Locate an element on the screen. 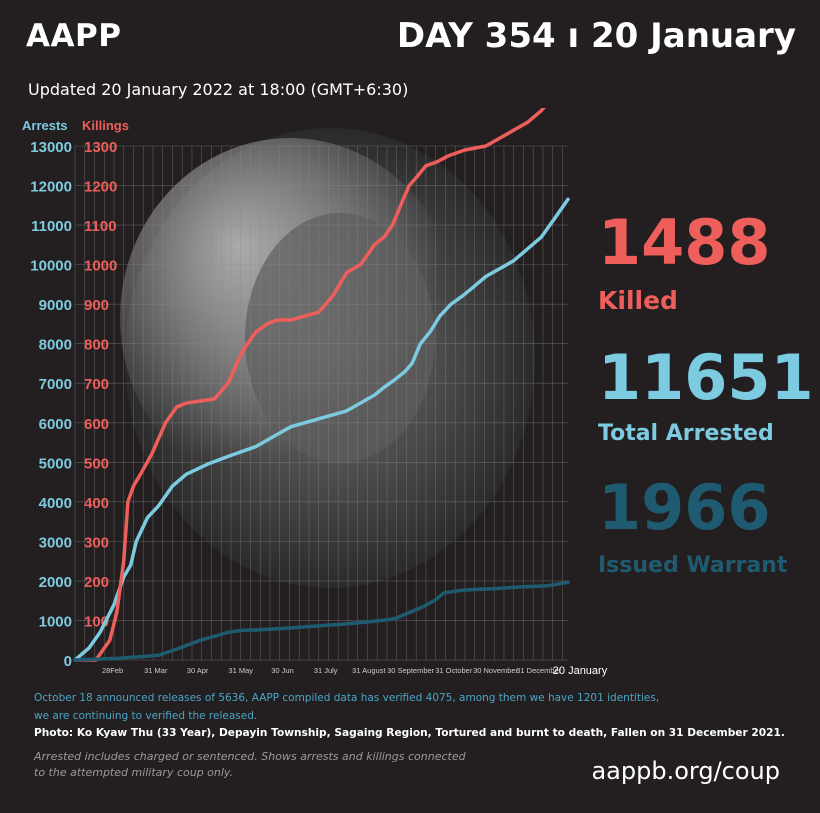  killed-stat: 1488 Killed is located at coordinates (684, 260).